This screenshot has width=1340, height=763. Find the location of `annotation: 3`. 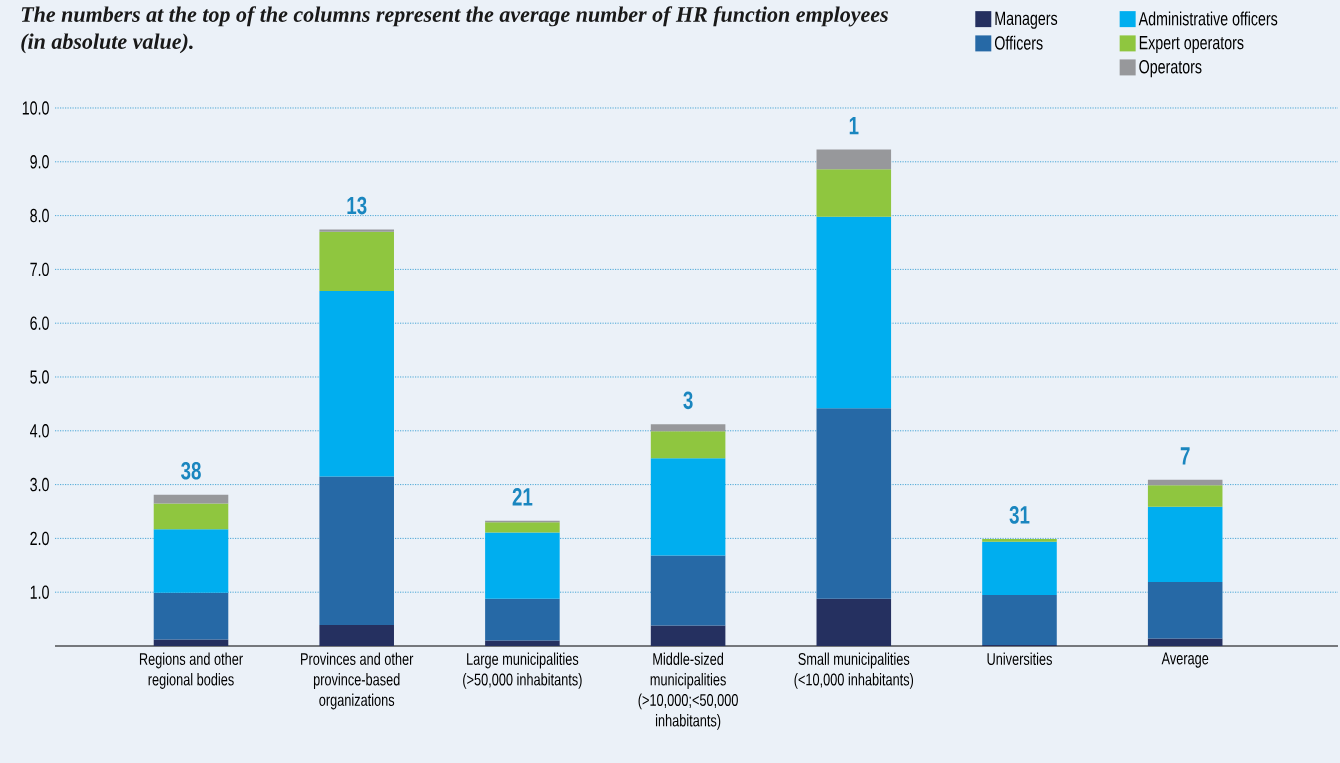

annotation: 3 is located at coordinates (688, 400).